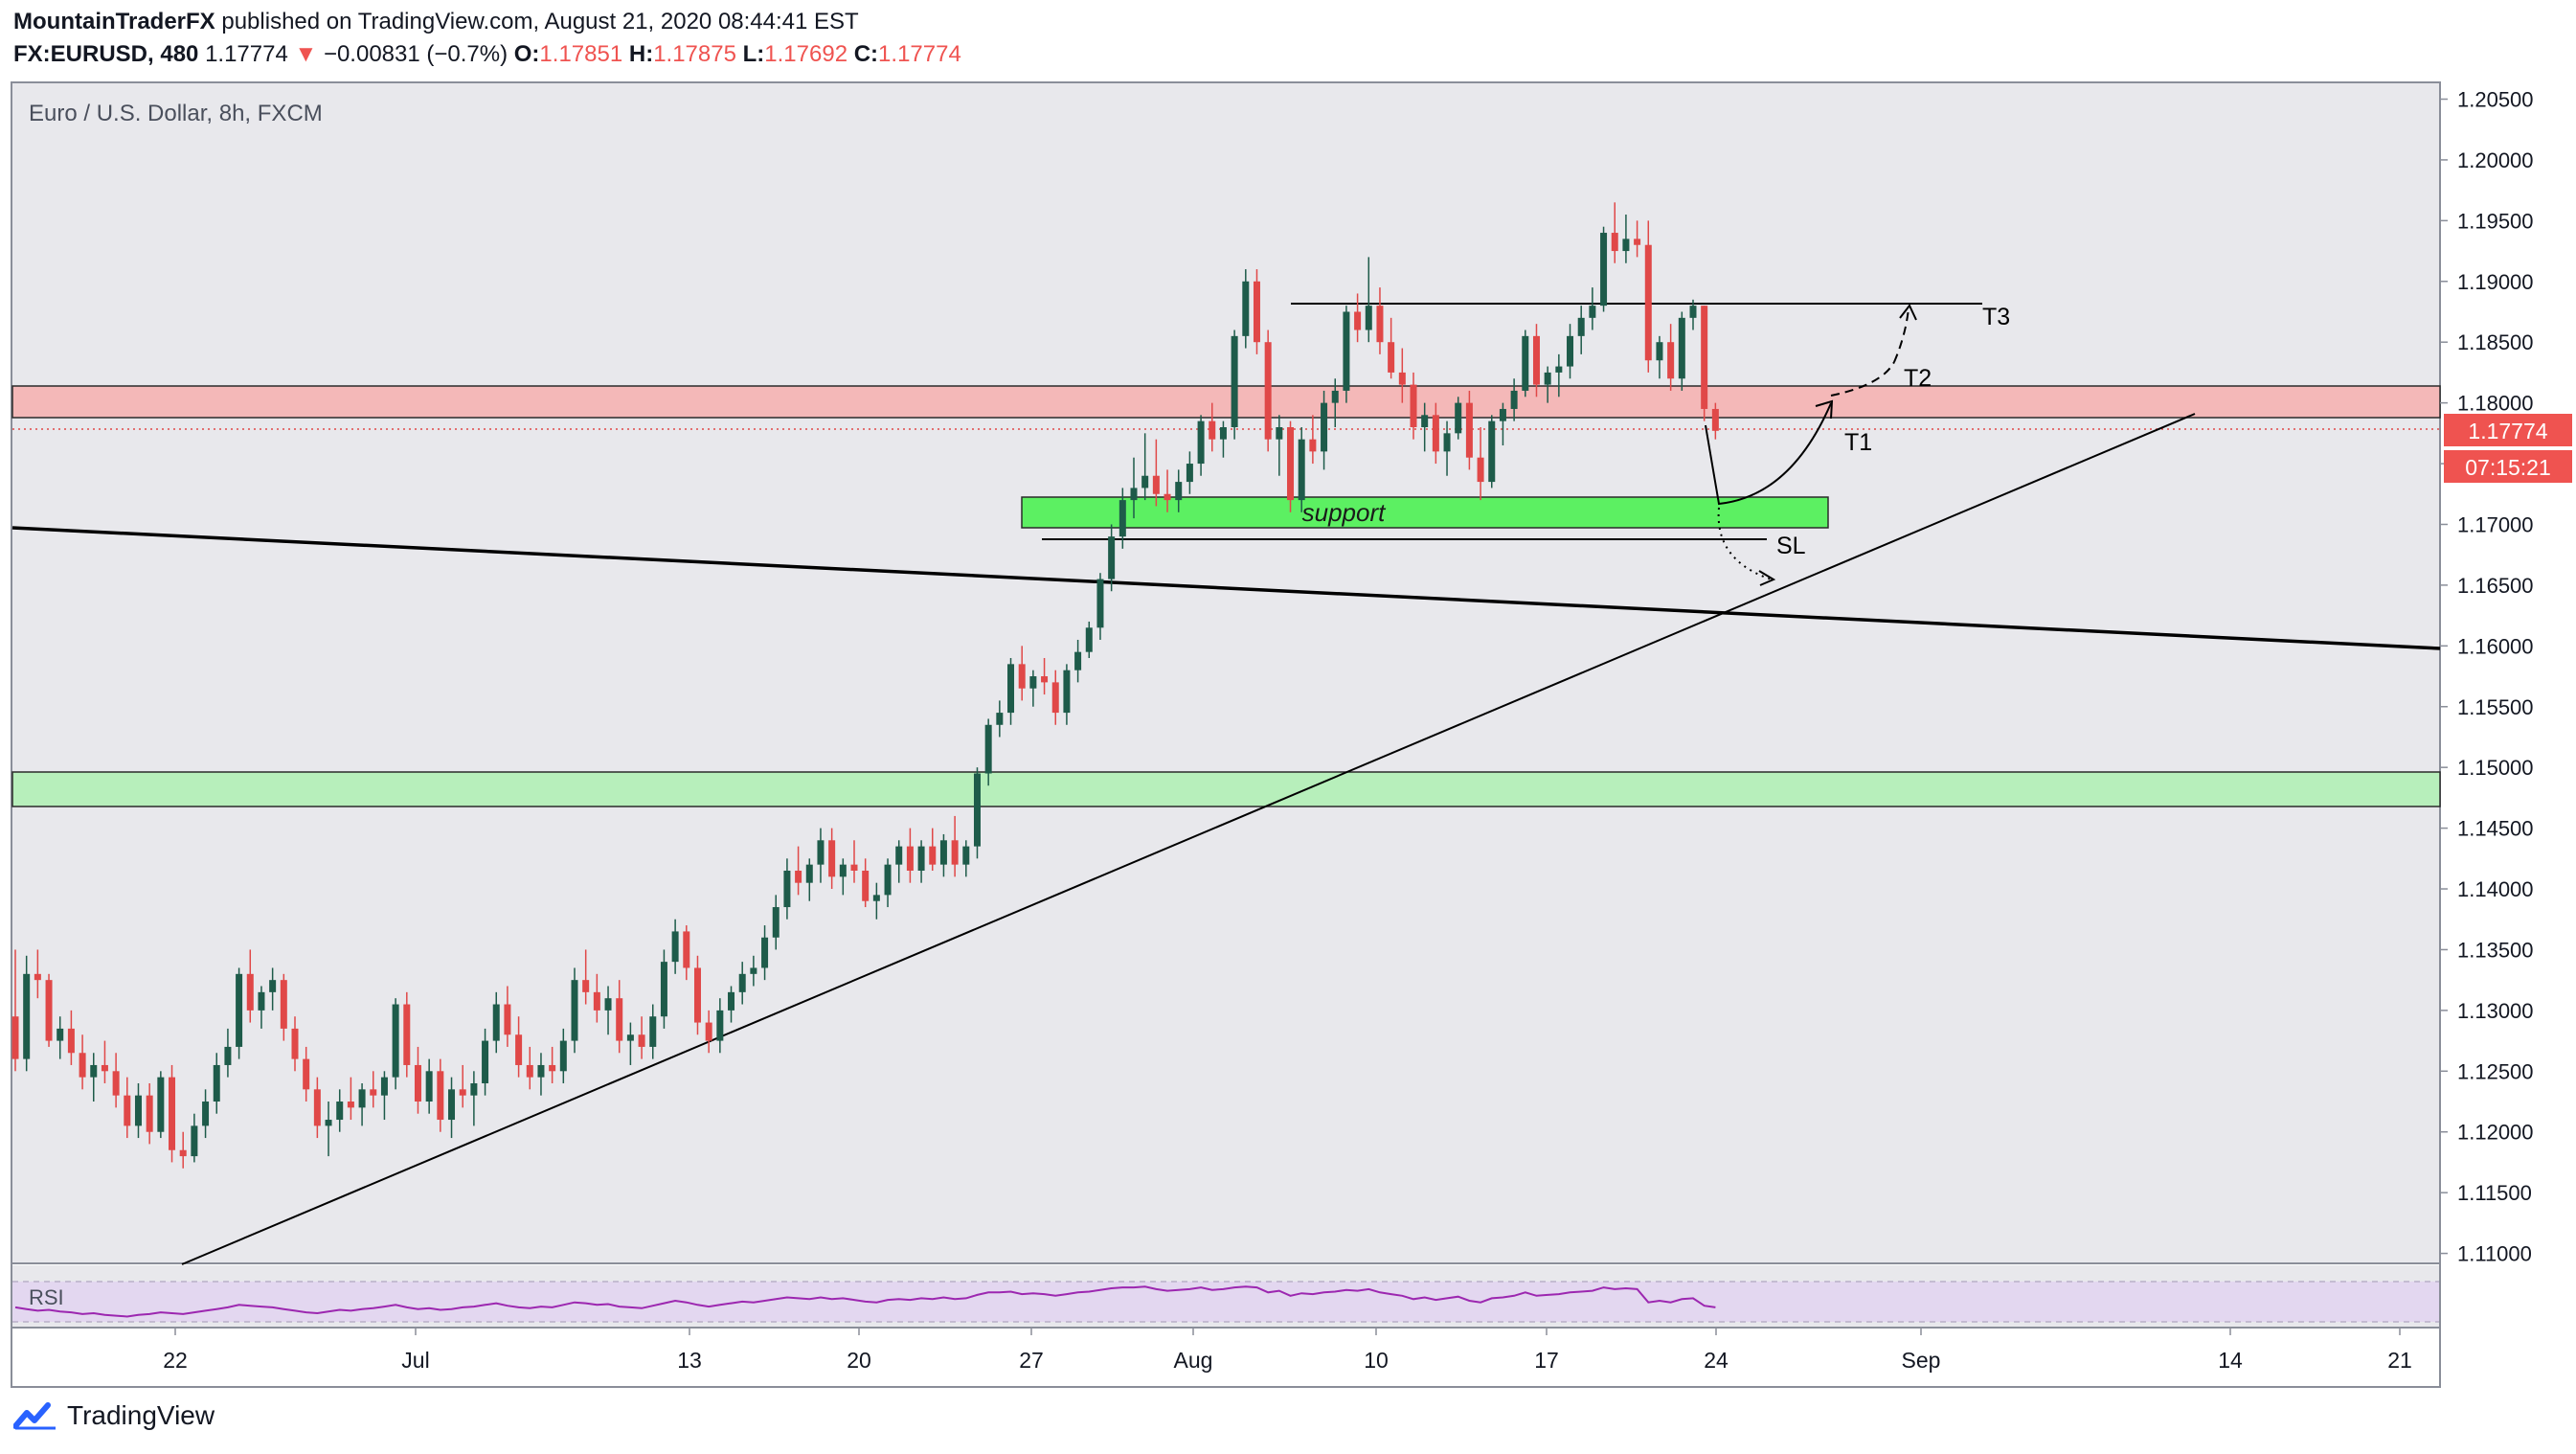 Image resolution: width=2576 pixels, height=1454 pixels. I want to click on projection-path-t3, so click(1901, 335).